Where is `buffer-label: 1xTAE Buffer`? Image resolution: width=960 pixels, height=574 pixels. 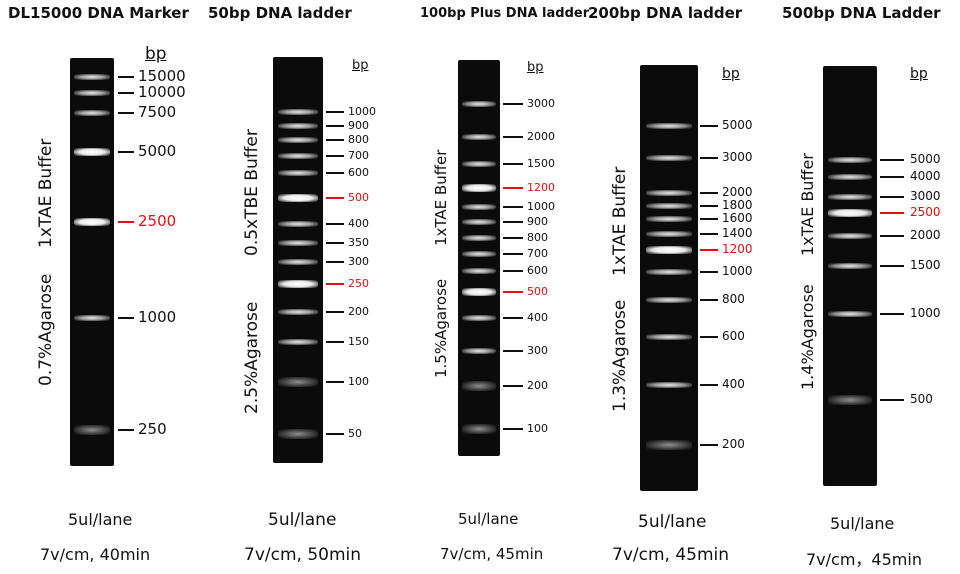 buffer-label: 1xTAE Buffer is located at coordinates (620, 221).